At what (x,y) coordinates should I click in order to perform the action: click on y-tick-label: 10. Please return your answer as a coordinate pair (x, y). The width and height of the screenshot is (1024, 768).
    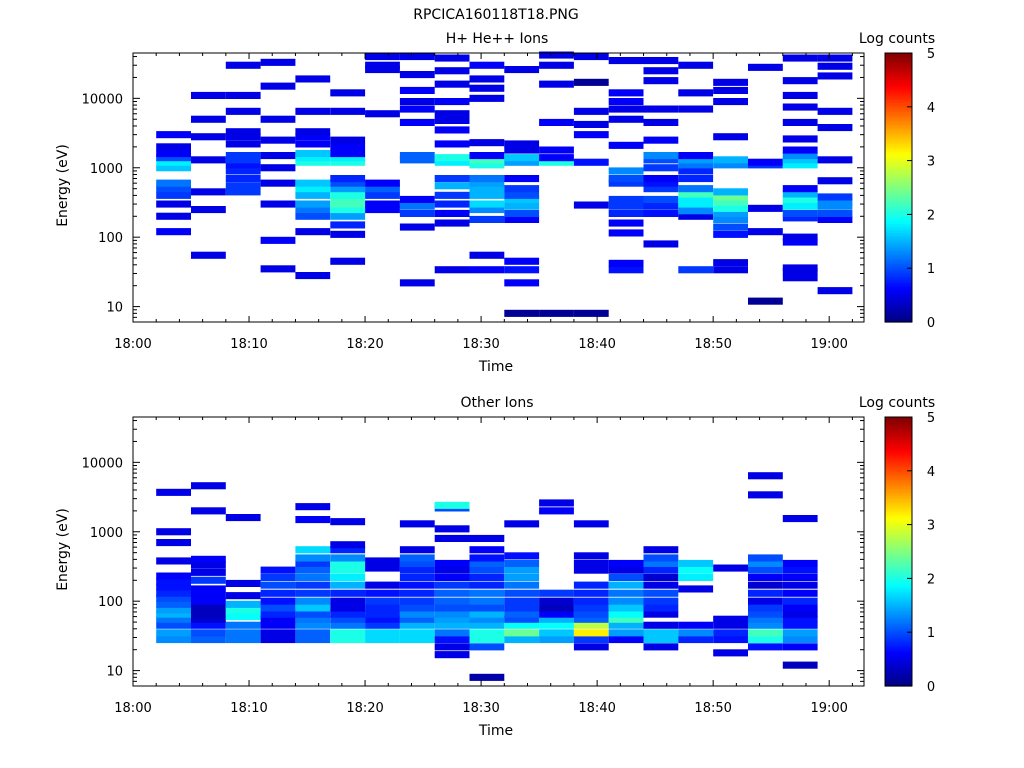
    Looking at the image, I should click on (114, 308).